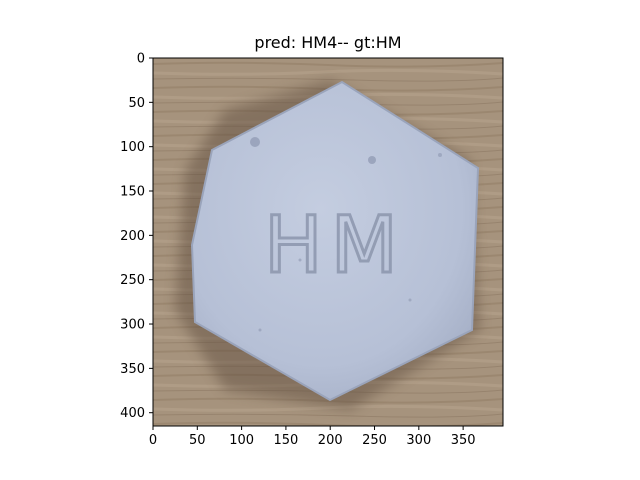  Describe the element at coordinates (132, 413) in the screenshot. I see `y-tick-label: 400` at that location.